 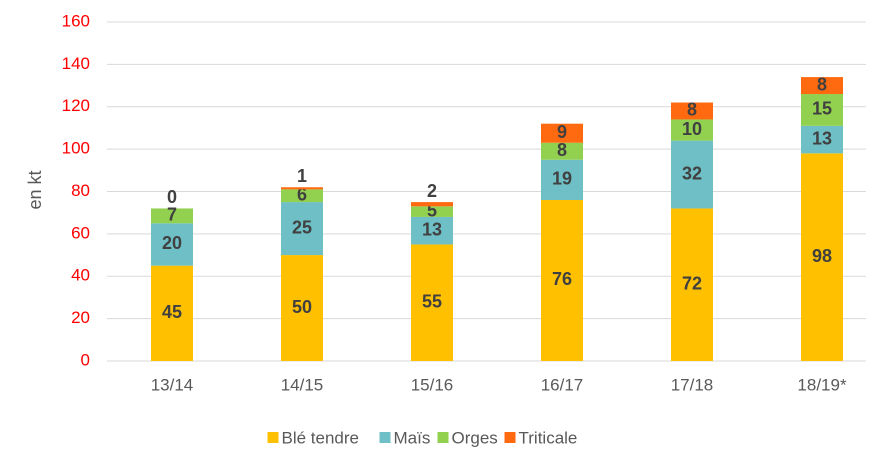 I want to click on data-label: 10, so click(x=692, y=129).